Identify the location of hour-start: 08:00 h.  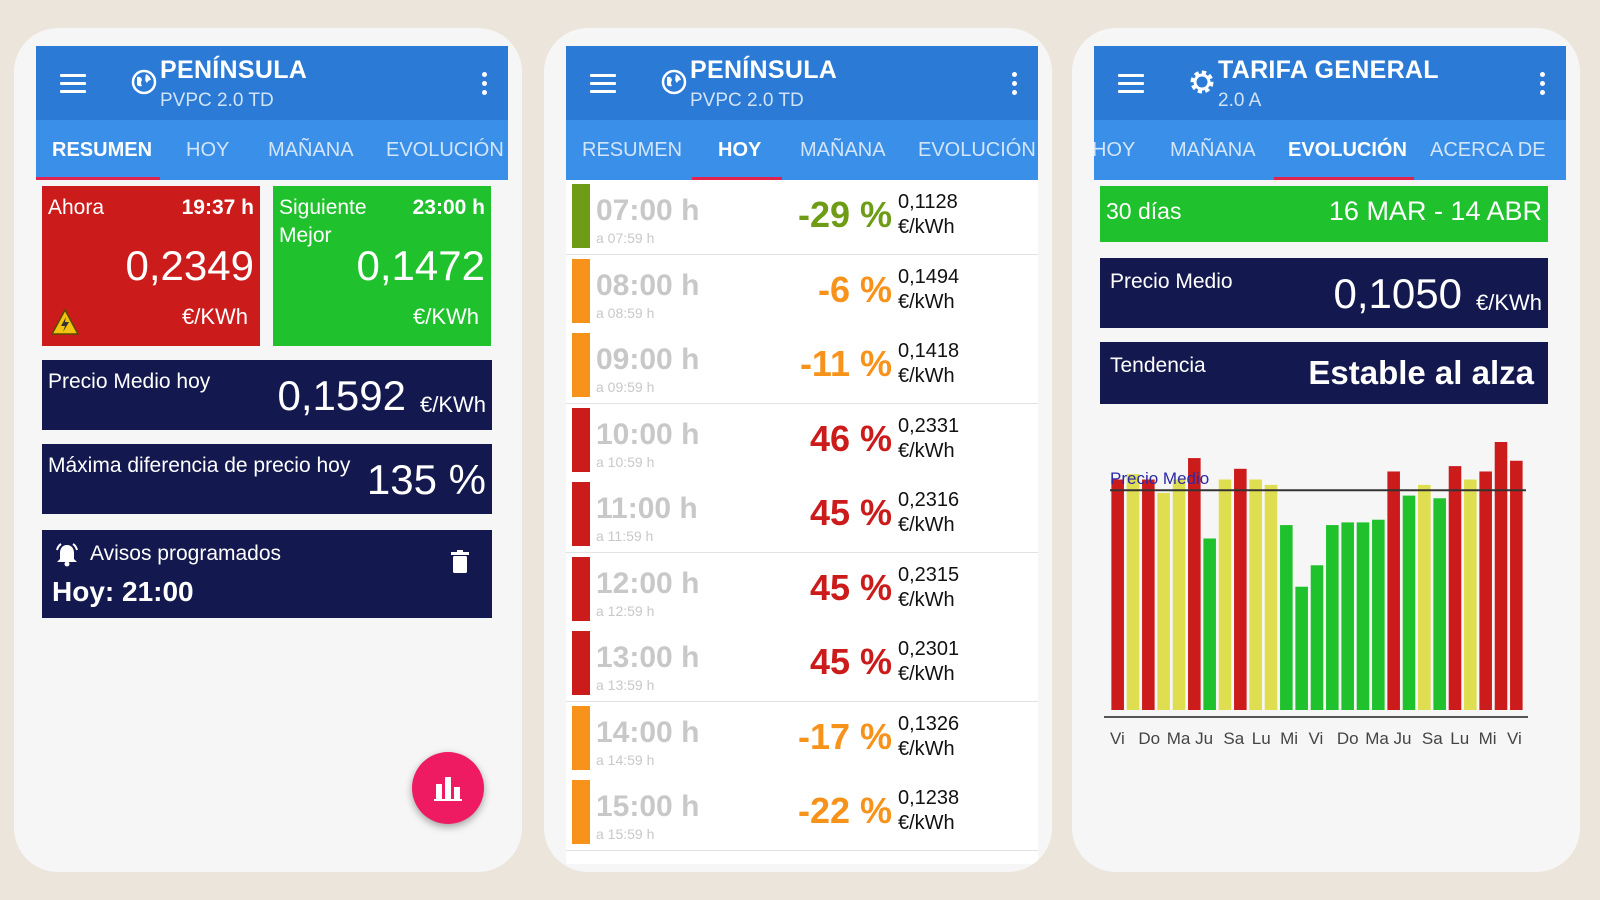
(648, 285).